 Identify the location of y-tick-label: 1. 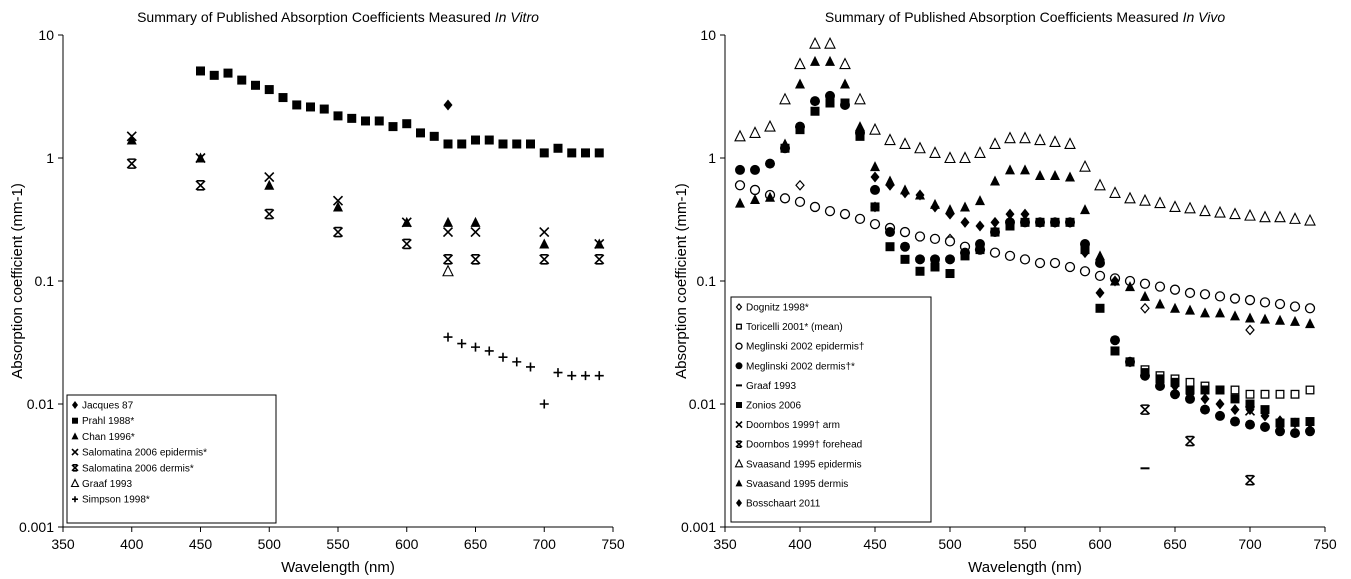
(50, 158).